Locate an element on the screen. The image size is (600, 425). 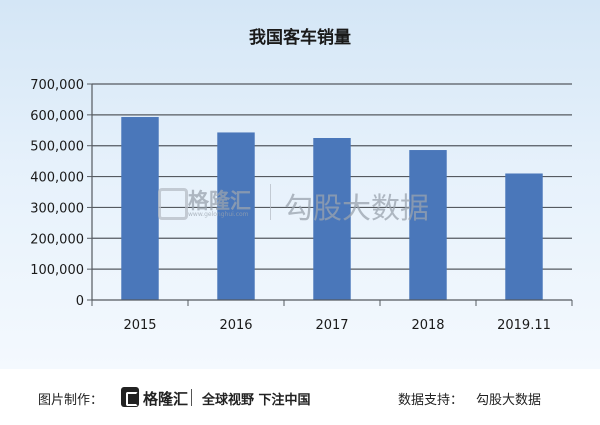
footer-slogan: 全球视野 下注中国 is located at coordinates (256, 400).